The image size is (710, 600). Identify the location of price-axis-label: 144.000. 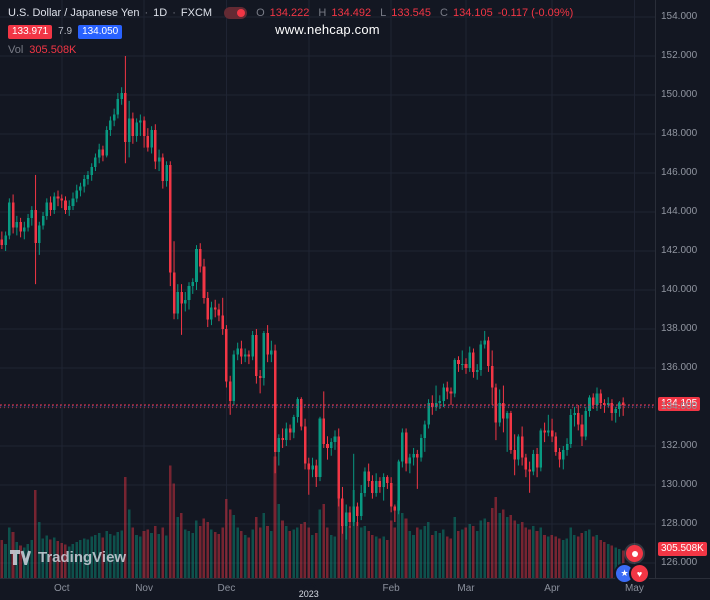
(679, 211).